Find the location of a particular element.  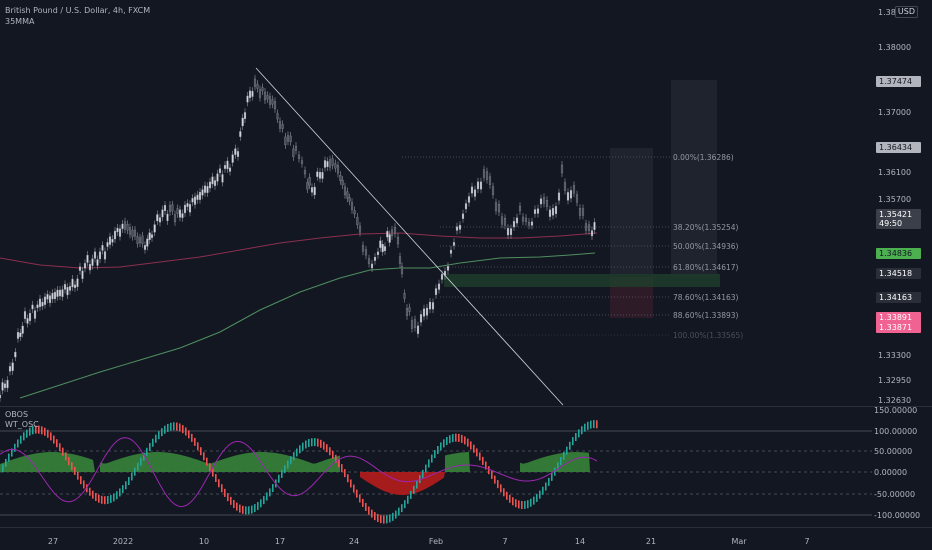

indicator-label: 35MMA is located at coordinates (20, 21).